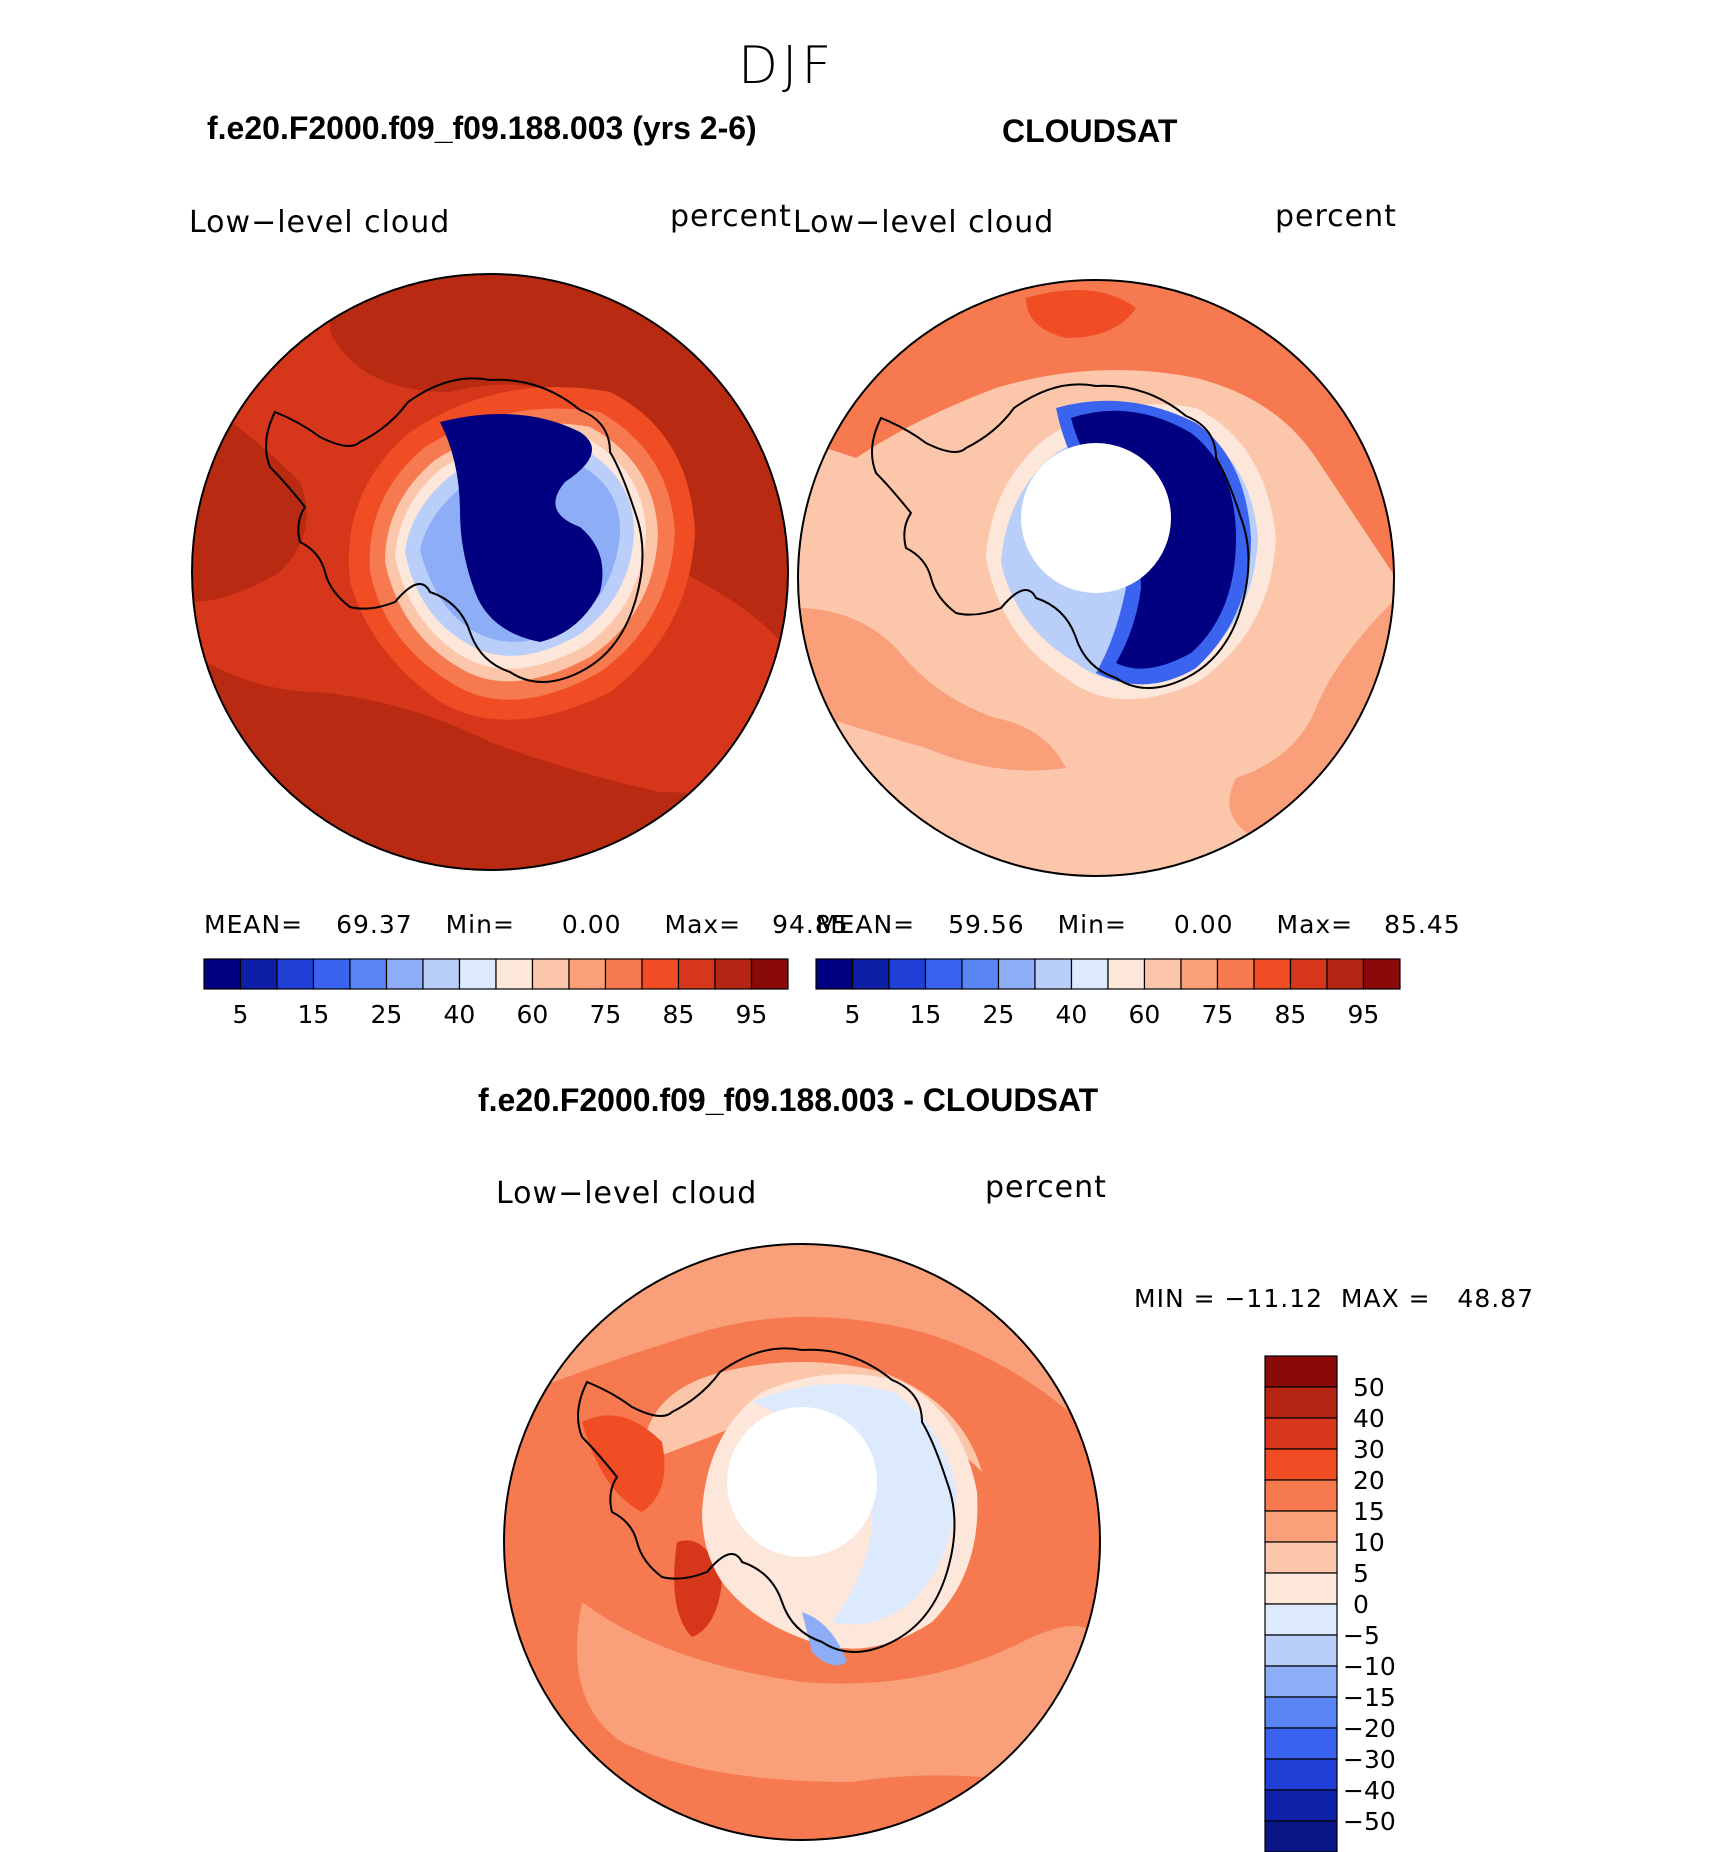  I want to click on stat-min-label: Min=, so click(1092, 924).